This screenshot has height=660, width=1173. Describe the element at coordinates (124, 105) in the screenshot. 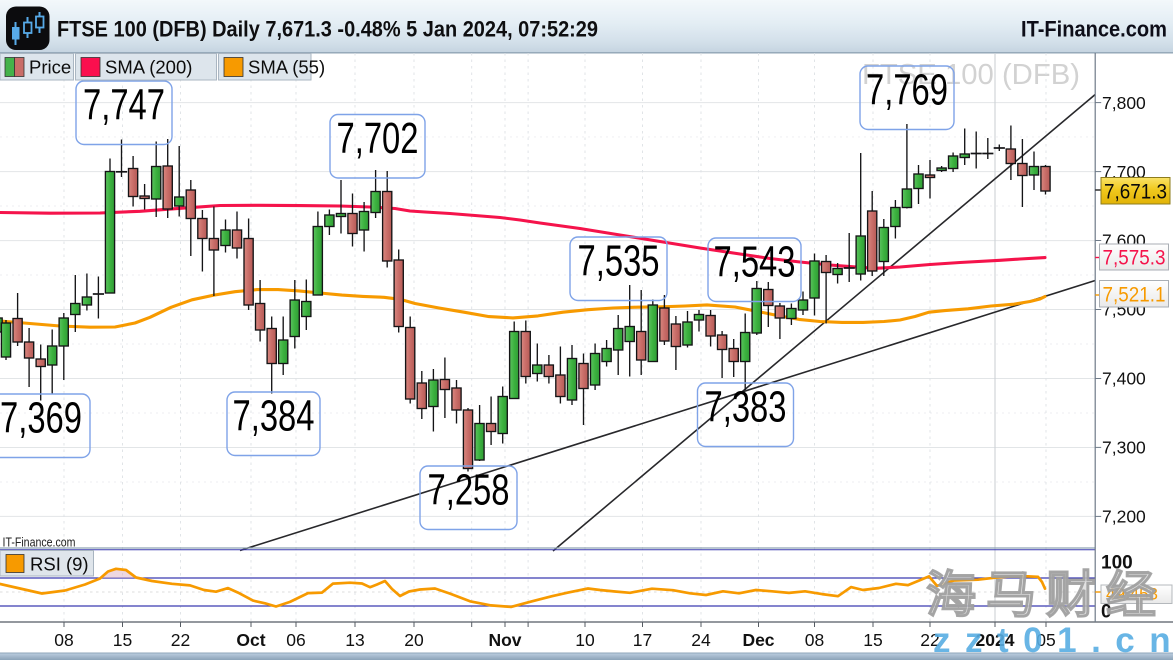

I see `svg-text: 7,747` at that location.